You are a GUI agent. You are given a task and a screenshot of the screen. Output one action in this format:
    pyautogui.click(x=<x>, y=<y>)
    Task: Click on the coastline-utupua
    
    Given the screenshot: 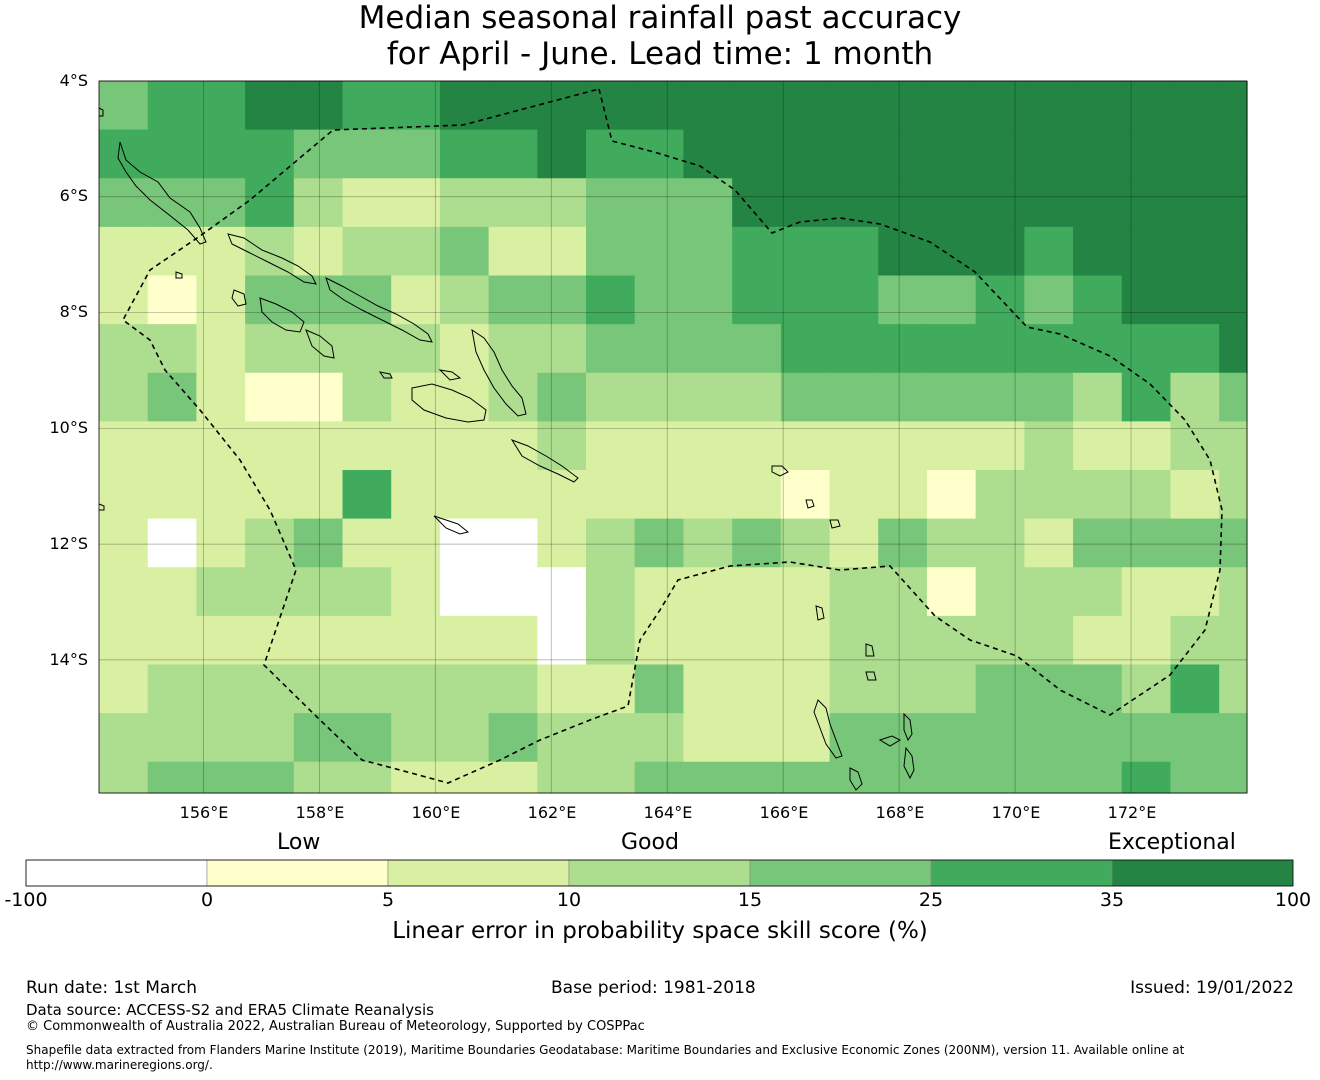 What is the action you would take?
    pyautogui.click(x=810, y=504)
    